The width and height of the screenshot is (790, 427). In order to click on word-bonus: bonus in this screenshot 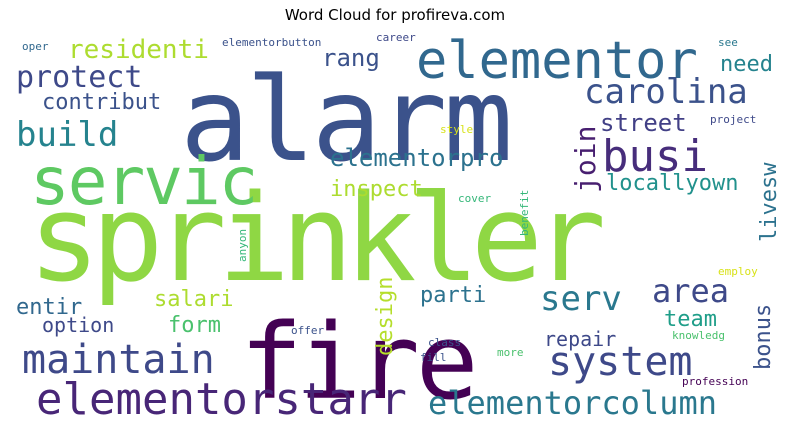, I will do `click(763, 337)`.